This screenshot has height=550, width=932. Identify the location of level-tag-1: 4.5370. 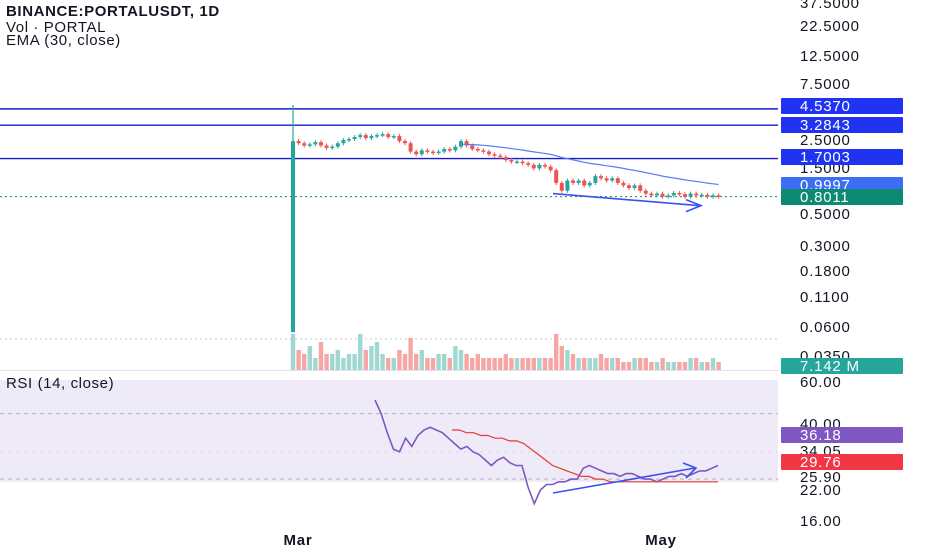
(842, 106).